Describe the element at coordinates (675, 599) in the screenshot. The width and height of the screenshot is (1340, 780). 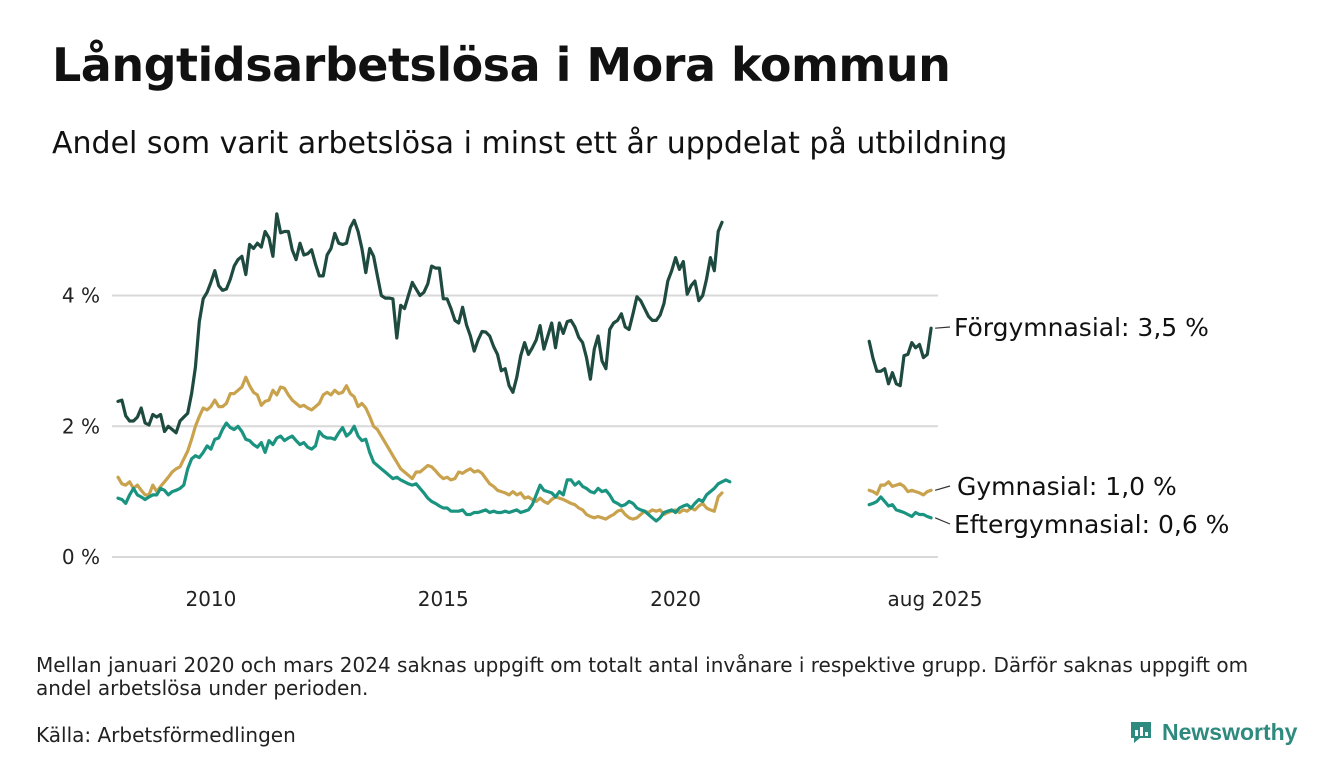
I see `x-tick-label: 2020` at that location.